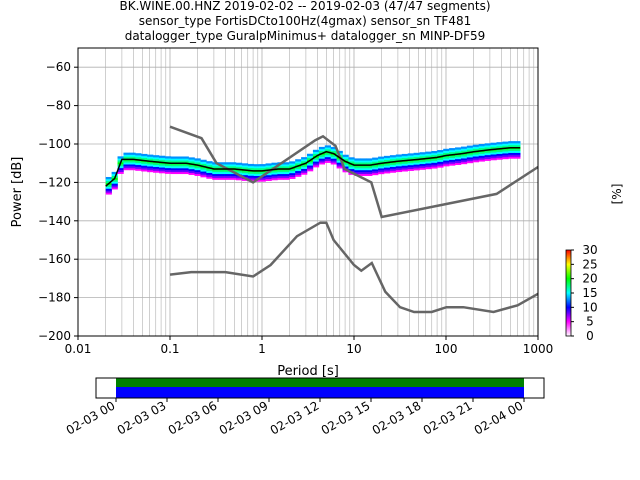  Describe the element at coordinates (589, 307) in the screenshot. I see `colorbar-tick-label: 10` at that location.